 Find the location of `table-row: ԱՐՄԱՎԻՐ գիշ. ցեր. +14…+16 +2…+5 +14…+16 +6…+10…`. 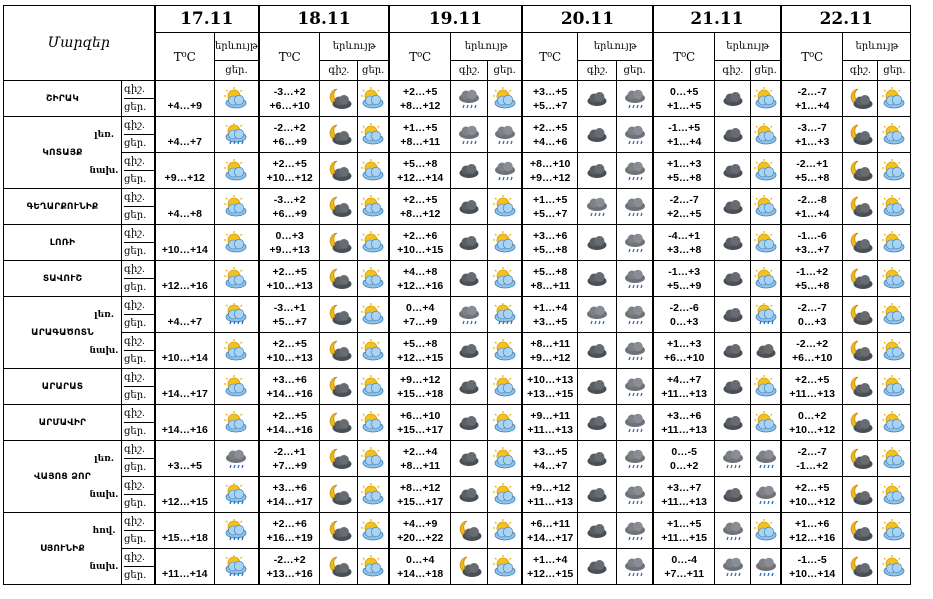

table-row: ԱՐՄԱՎԻՐ գիշ. ցեր. +14…+16 +2…+5 +14…+16 +6…+10… is located at coordinates (457, 422).